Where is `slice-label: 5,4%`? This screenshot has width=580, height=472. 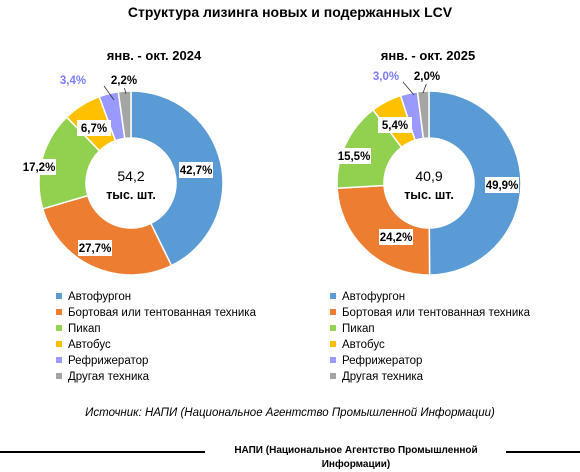
slice-label: 5,4% is located at coordinates (395, 126).